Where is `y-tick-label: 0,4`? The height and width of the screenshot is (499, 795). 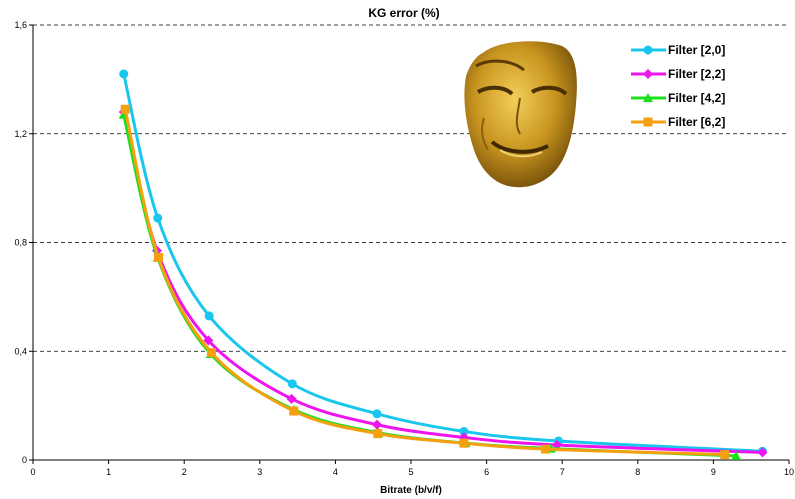
y-tick-label: 0,4 is located at coordinates (20, 351).